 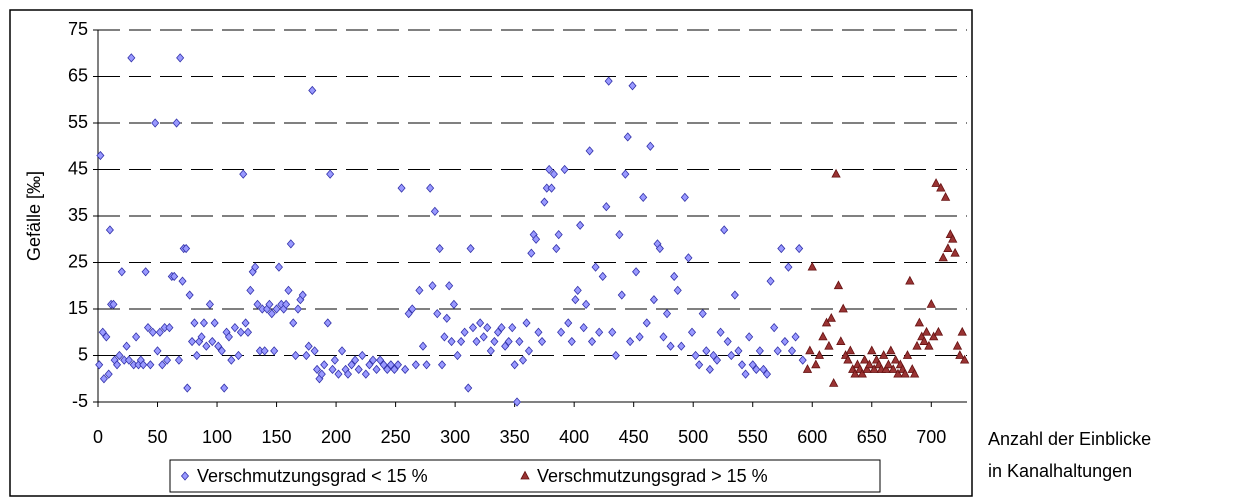 What do you see at coordinates (693, 437) in the screenshot?
I see `x-tick-label: 500` at bounding box center [693, 437].